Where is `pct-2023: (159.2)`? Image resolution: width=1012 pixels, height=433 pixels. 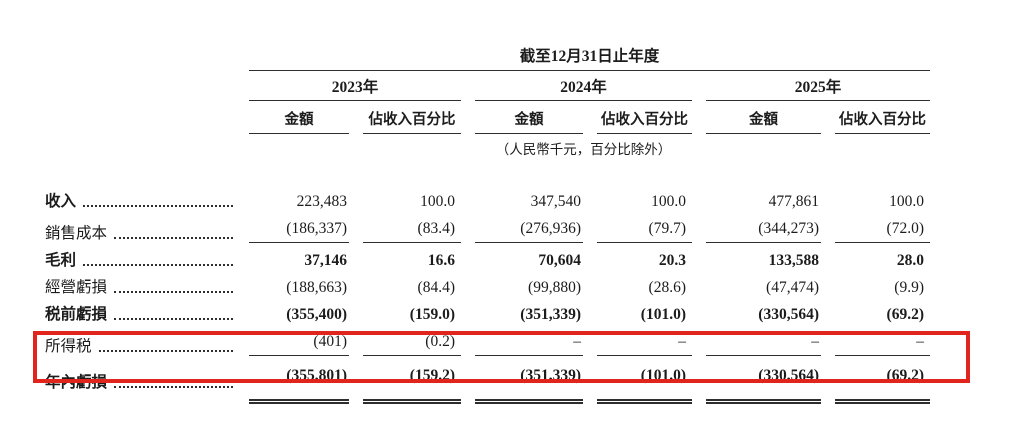
pct-2023: (159.2) is located at coordinates (412, 380).